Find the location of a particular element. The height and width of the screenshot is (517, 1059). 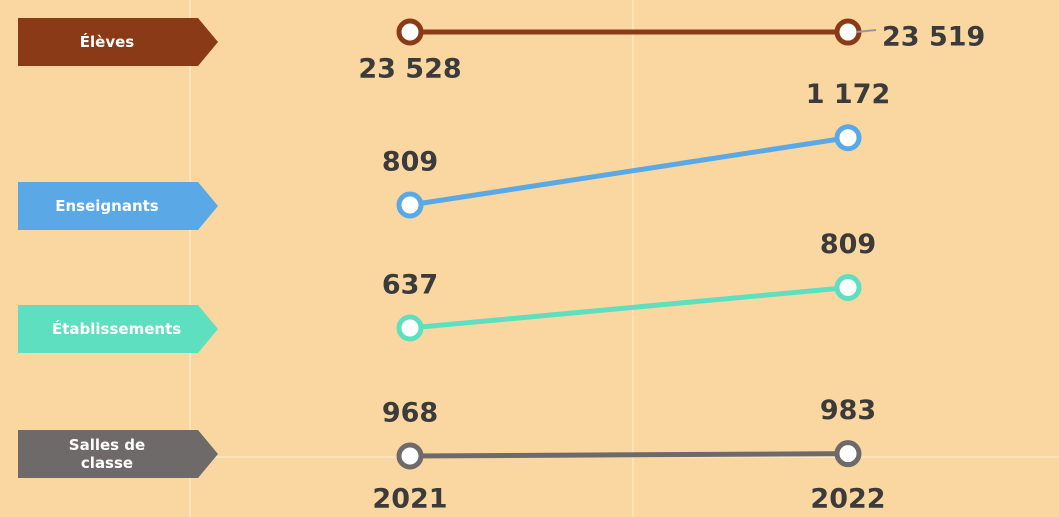

x-tick-label: 2021 is located at coordinates (409, 499).